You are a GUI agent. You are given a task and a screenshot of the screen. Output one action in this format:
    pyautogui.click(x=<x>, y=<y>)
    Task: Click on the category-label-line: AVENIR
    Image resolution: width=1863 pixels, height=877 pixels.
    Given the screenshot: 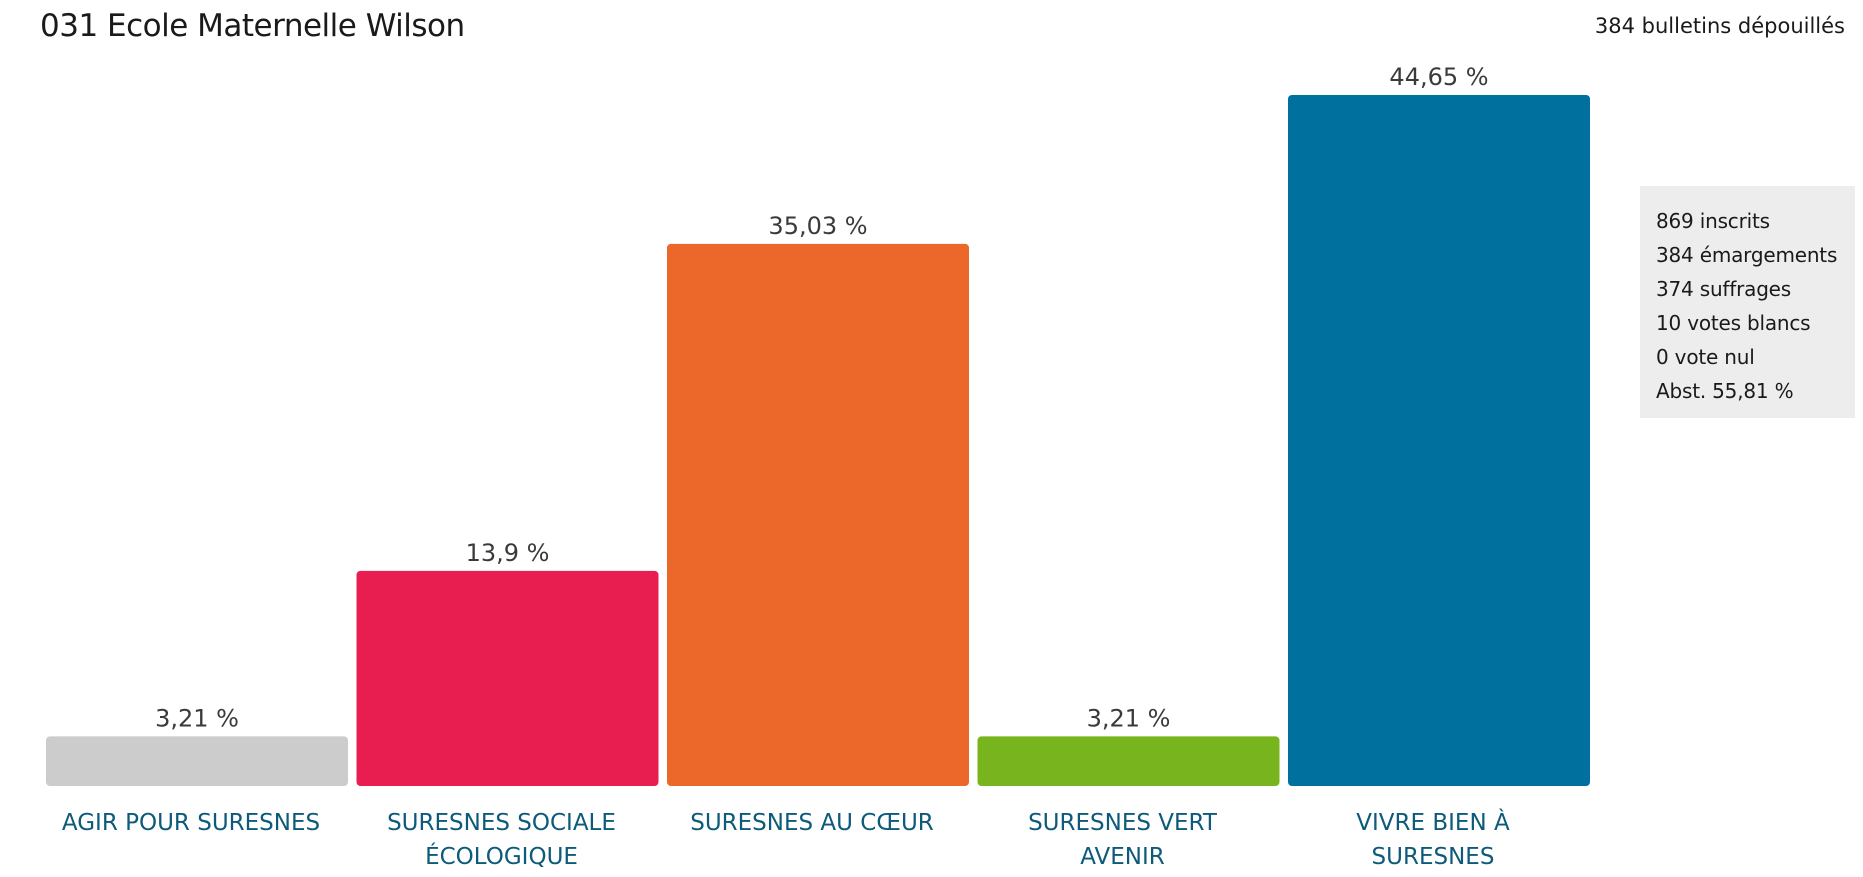 What is the action you would take?
    pyautogui.click(x=1122, y=857)
    